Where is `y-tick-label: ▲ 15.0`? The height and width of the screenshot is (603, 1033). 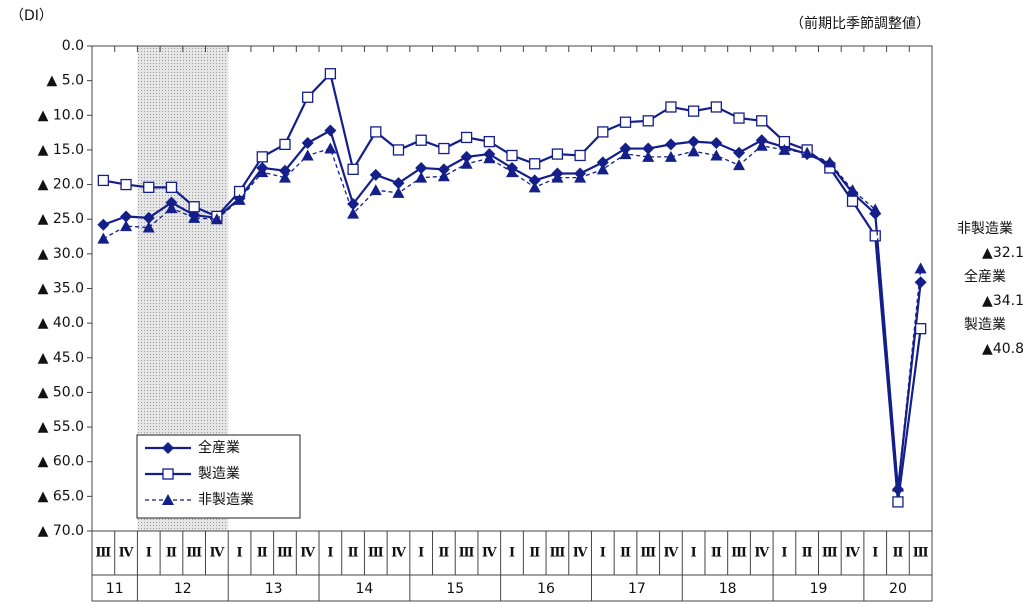
y-tick-label: ▲ 15.0 is located at coordinates (61, 150).